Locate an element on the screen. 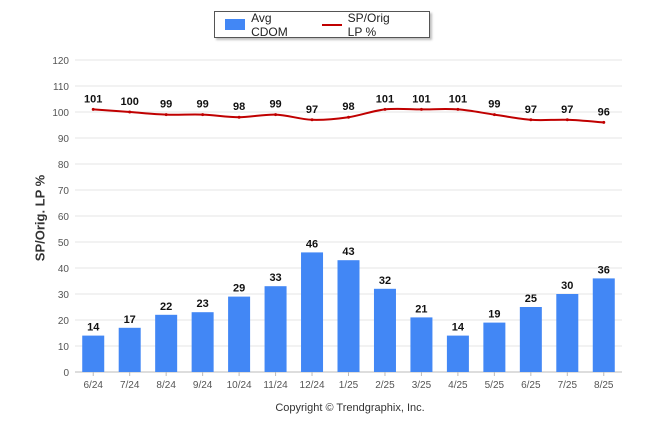  legend-item-bar: Avg CDOM is located at coordinates (262, 25).